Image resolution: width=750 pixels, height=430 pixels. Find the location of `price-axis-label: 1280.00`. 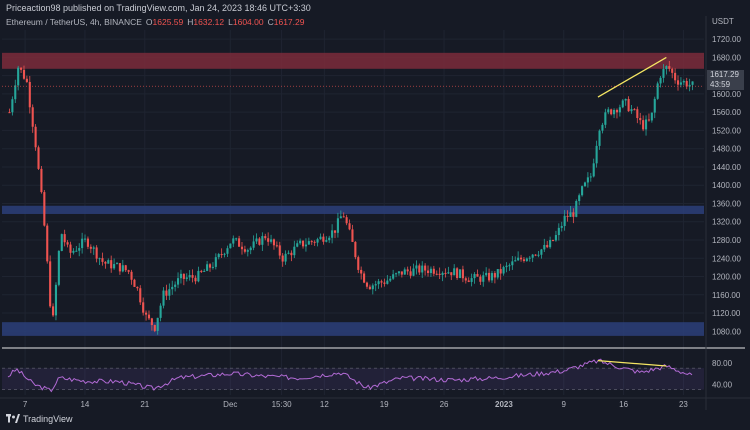

price-axis-label: 1280.00 is located at coordinates (726, 240).